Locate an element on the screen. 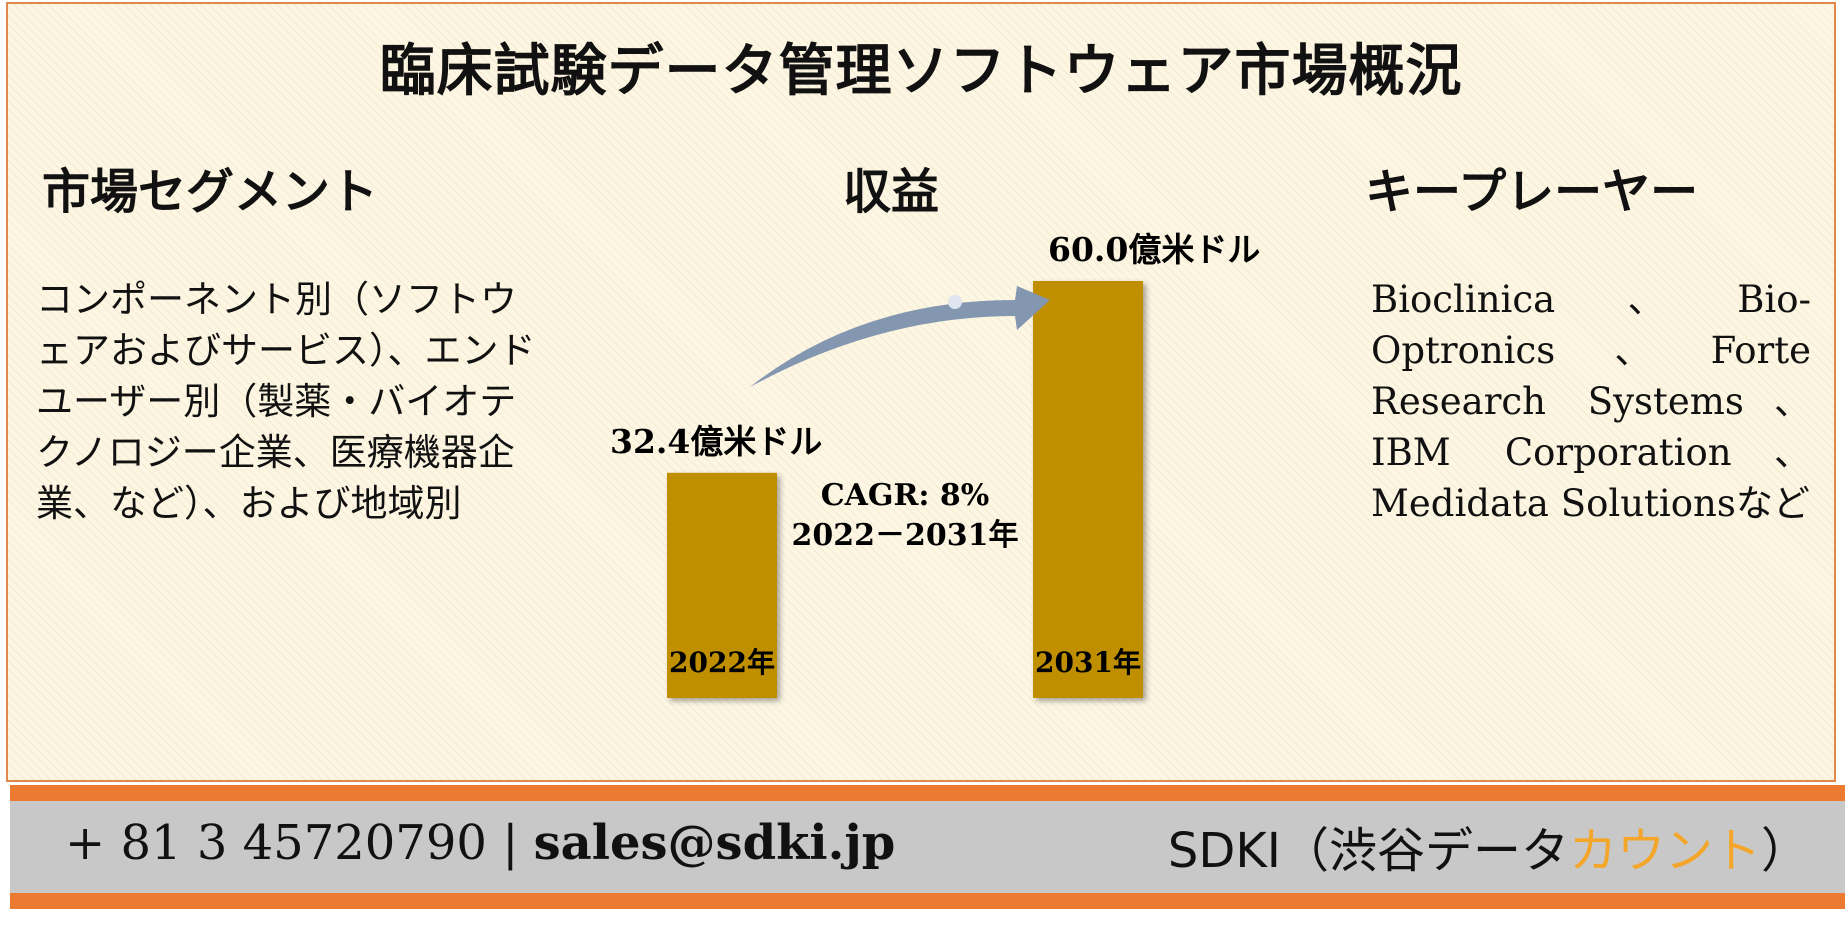 This screenshot has width=1845, height=926. cagr-period: 2022－2031年 is located at coordinates (905, 535).